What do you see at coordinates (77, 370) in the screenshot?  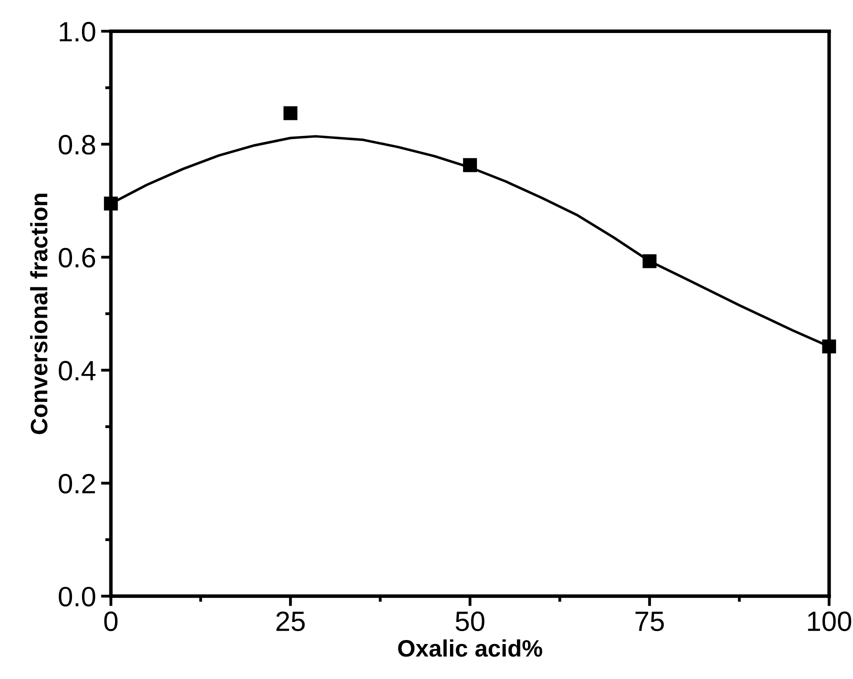 I see `y-tick-label: 0.4` at bounding box center [77, 370].